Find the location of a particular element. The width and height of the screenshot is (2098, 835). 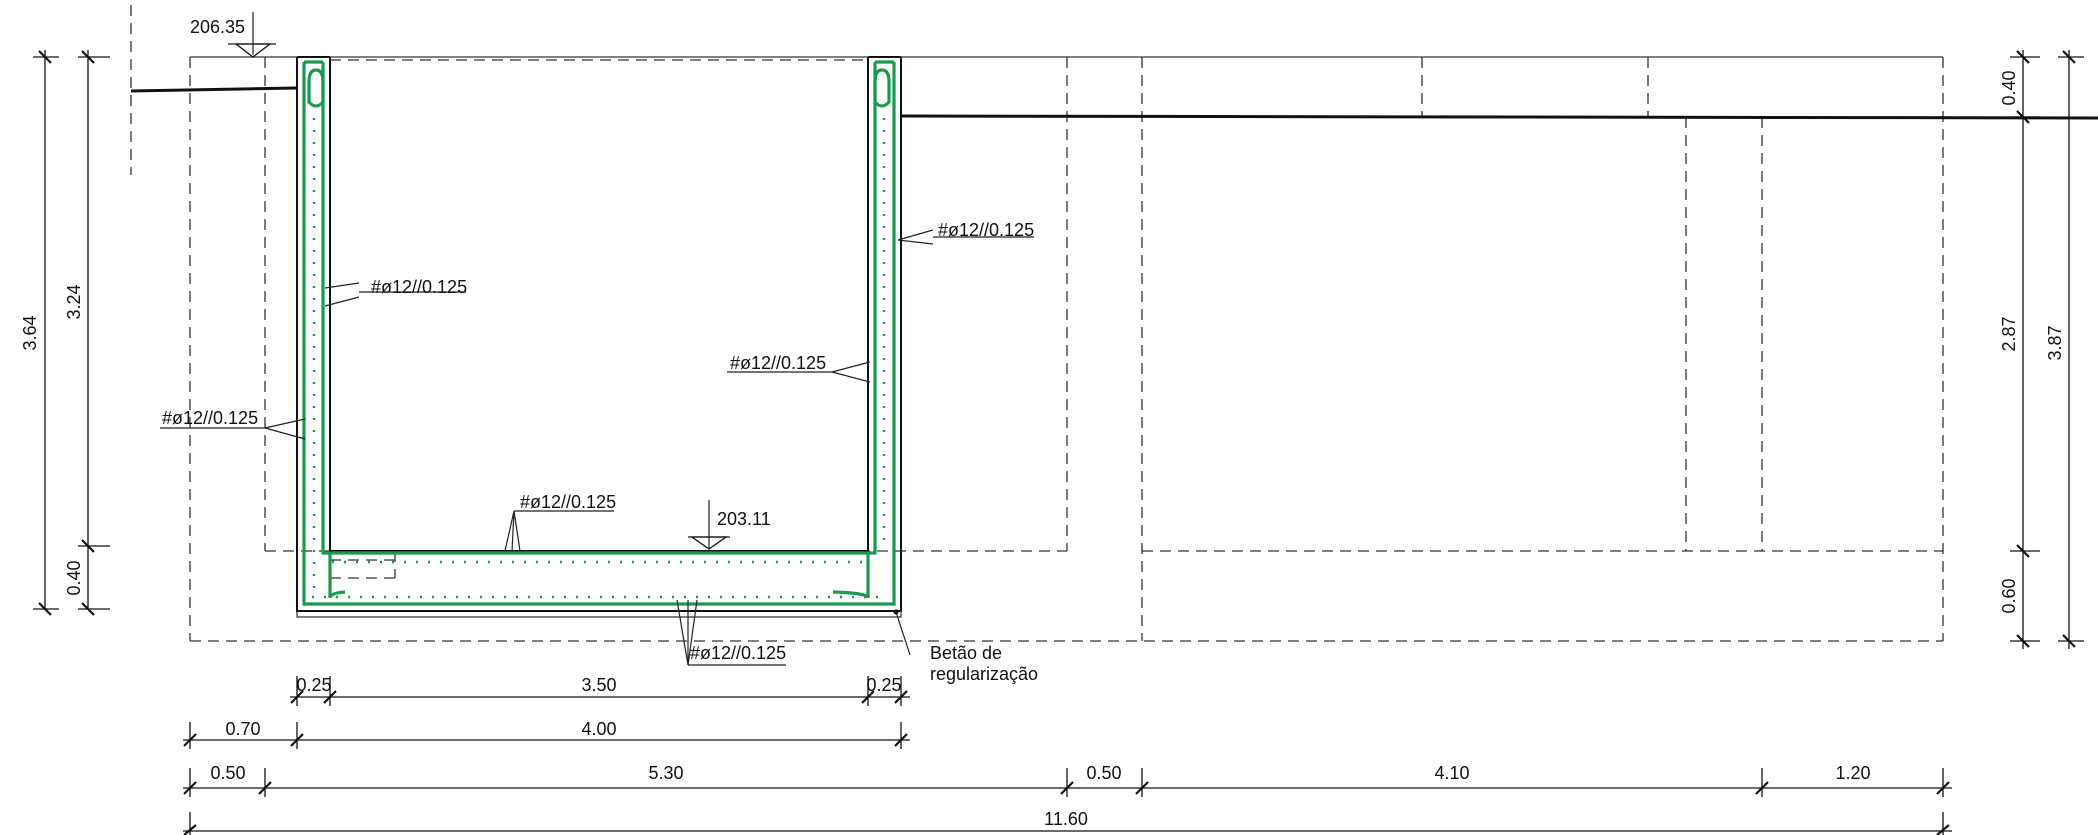

dim-h-seg5: 1.20 is located at coordinates (1852, 773).